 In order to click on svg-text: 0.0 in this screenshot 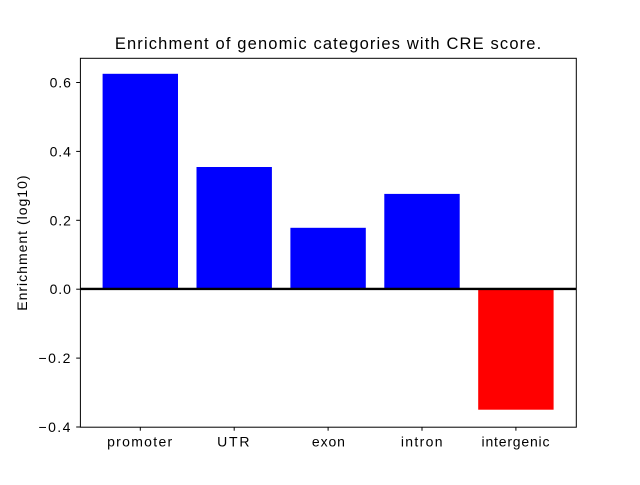, I will do `click(61, 289)`.